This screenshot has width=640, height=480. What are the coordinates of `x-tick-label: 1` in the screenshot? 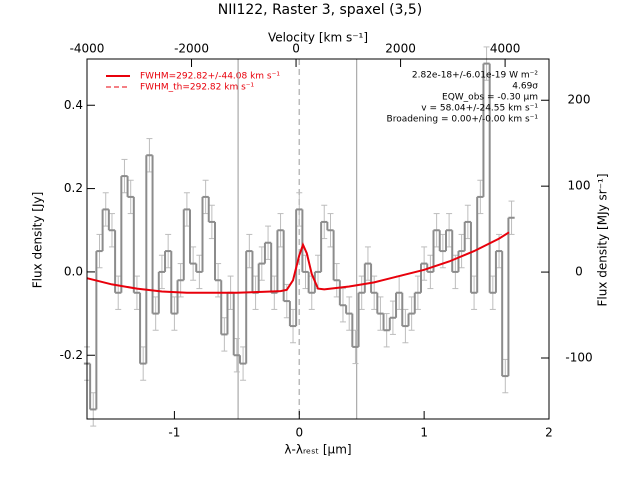 It's located at (424, 433).